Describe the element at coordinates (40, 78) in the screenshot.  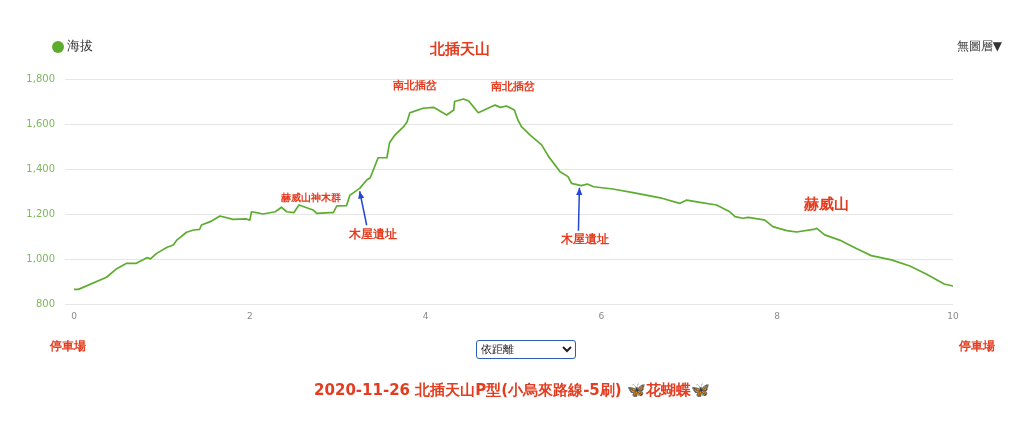
I see `y-tick-label: 1,800` at that location.